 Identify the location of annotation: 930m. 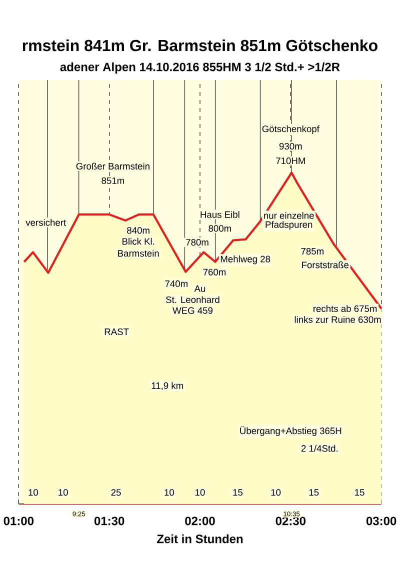
(290, 146).